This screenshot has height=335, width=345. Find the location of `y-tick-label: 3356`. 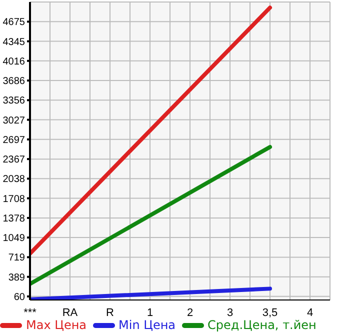

y-tick-label: 3356 is located at coordinates (14, 101).